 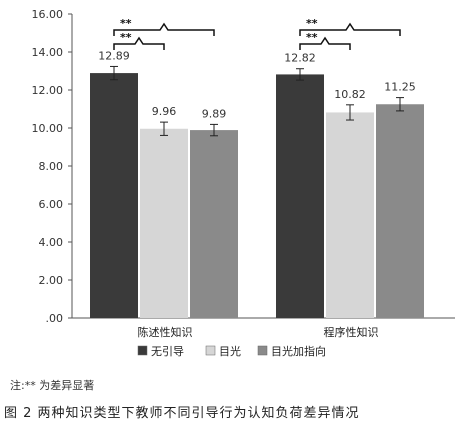 I want to click on legend: 无引导 目光 目光加指向, so click(x=231, y=351).